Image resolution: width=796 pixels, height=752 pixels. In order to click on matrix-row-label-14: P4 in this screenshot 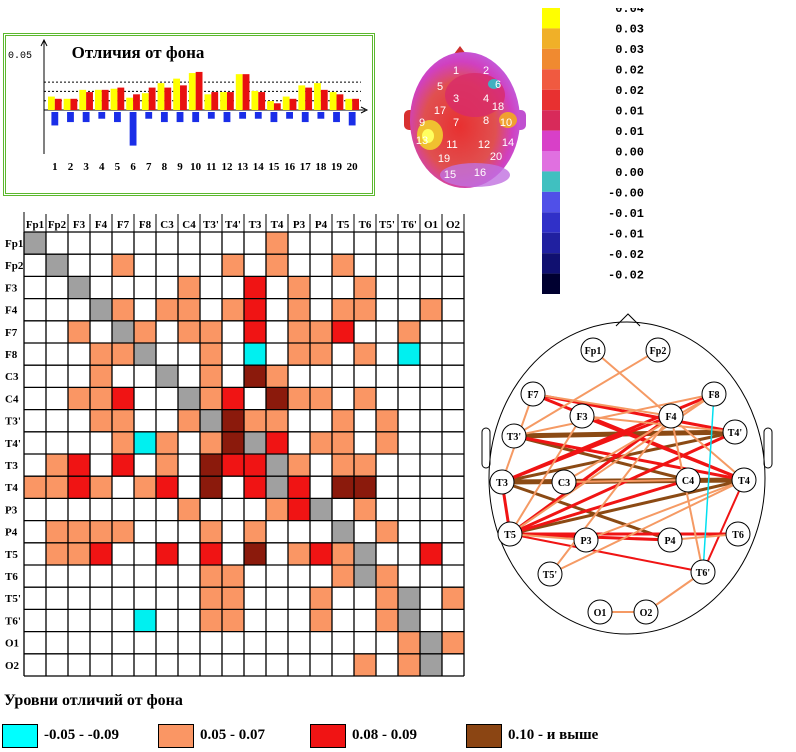, I will do `click(11, 533)`.